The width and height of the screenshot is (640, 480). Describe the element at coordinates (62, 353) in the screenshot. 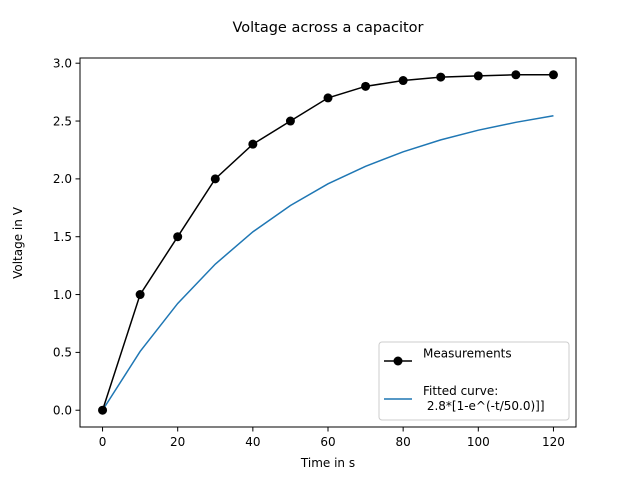

I see `y-tick-label: 0.5` at that location.